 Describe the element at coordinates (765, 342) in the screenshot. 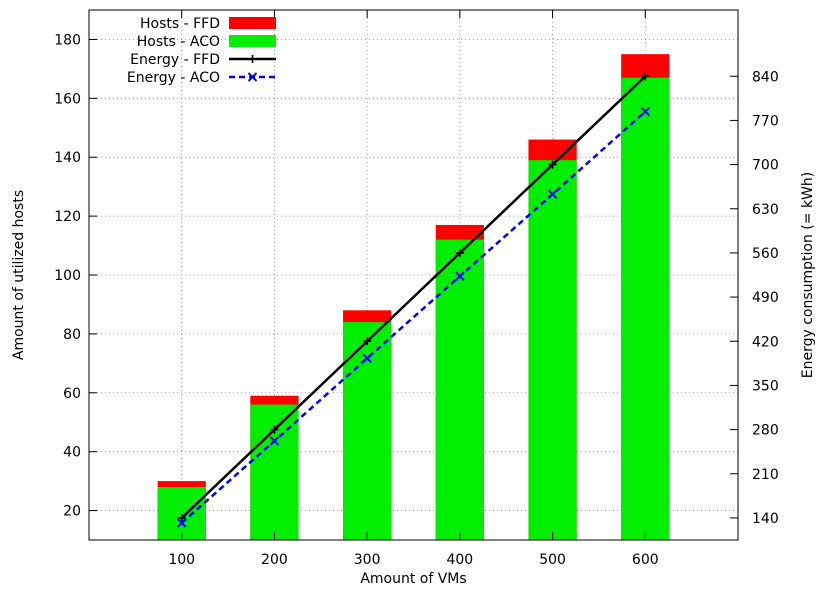

I see `y2-tick-label: 420` at that location.